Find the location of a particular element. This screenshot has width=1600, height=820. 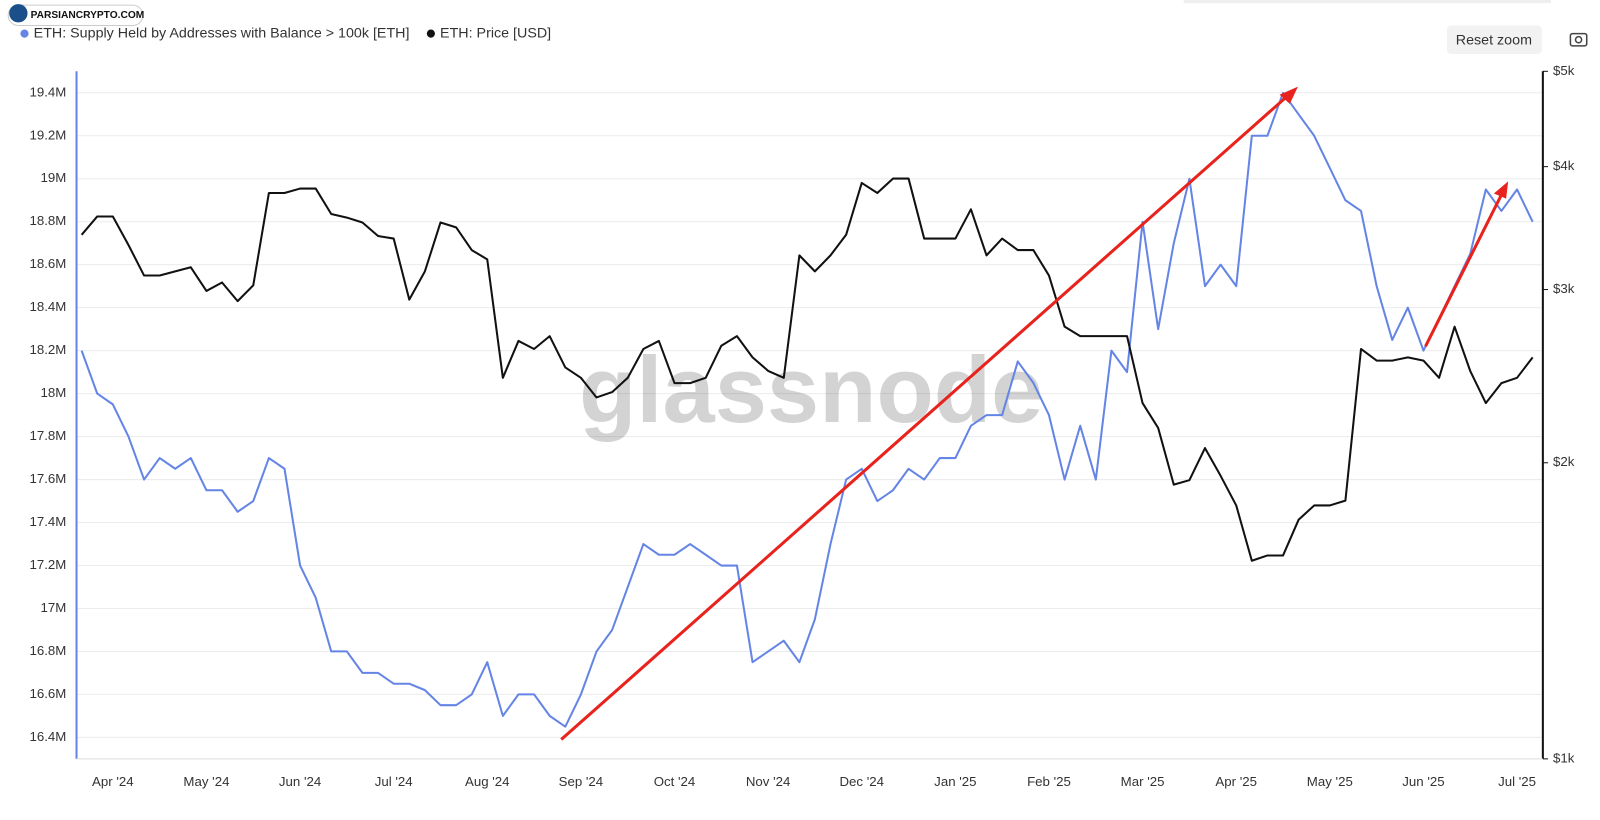

camera-lens is located at coordinates (1578, 39).